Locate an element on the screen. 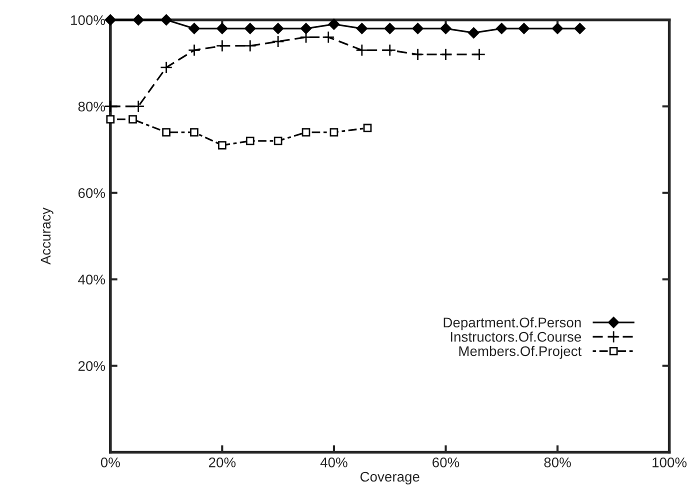 The width and height of the screenshot is (690, 497). x-tick-label: 60% is located at coordinates (446, 463).